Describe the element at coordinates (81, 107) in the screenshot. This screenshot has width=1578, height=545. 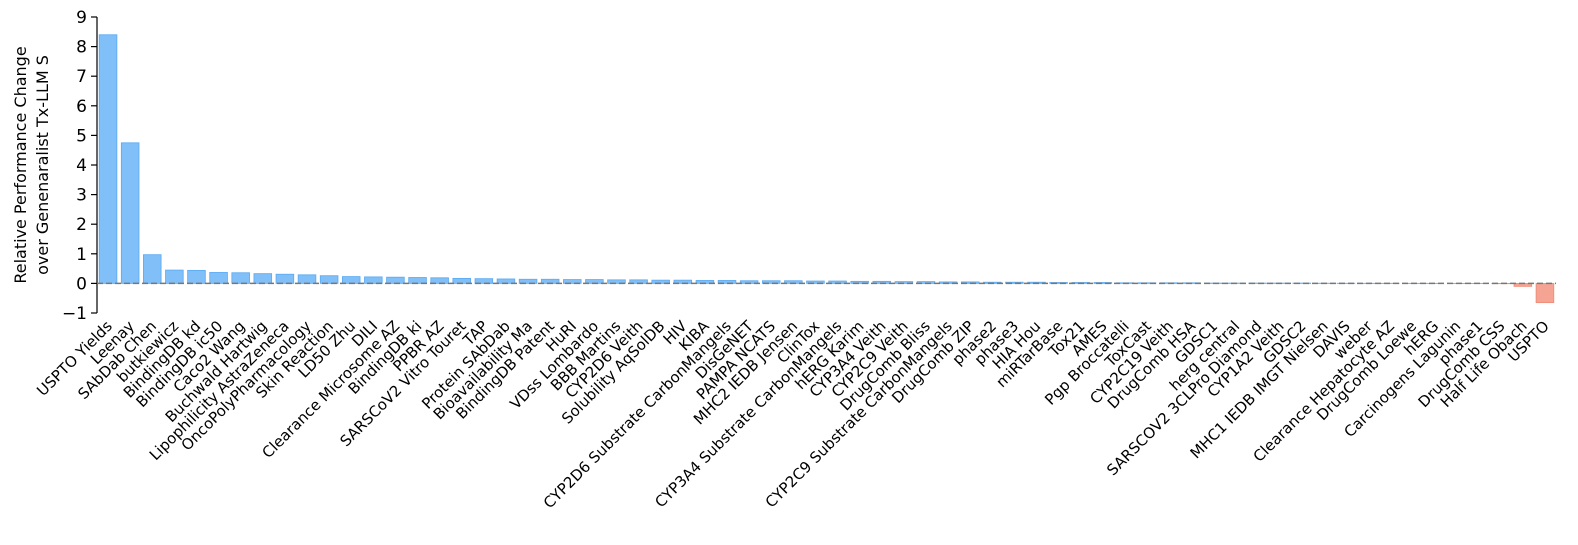
I see `y-tick-label: 6` at that location.